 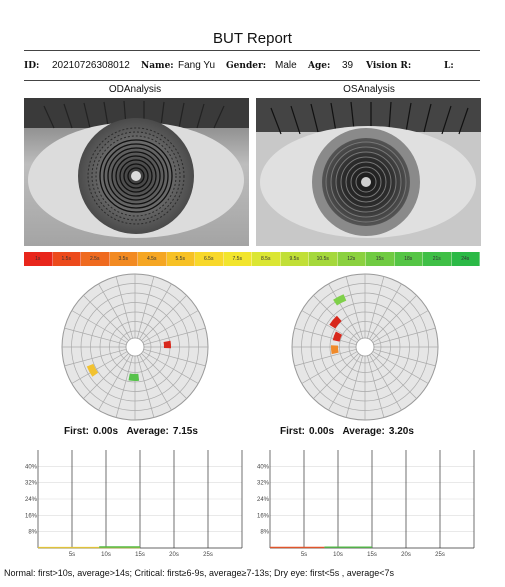 What do you see at coordinates (31, 516) in the screenshot?
I see `y-tick-label: 16%` at bounding box center [31, 516].